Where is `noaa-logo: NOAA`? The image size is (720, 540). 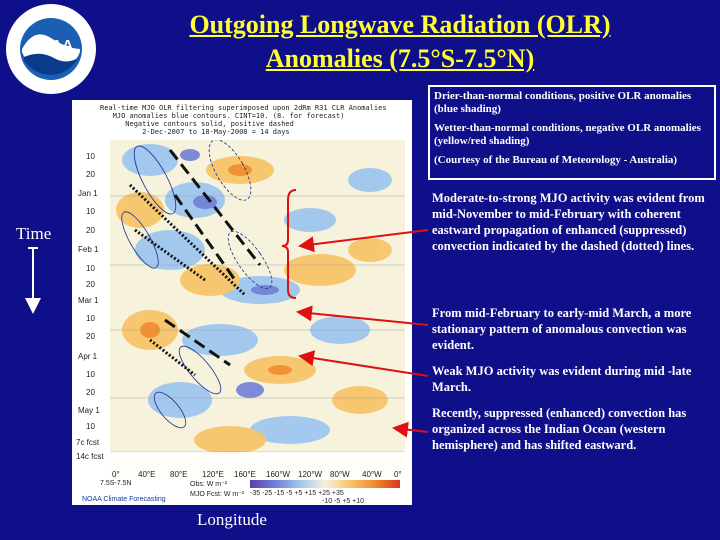 noaa-logo: NOAA is located at coordinates (51, 49).